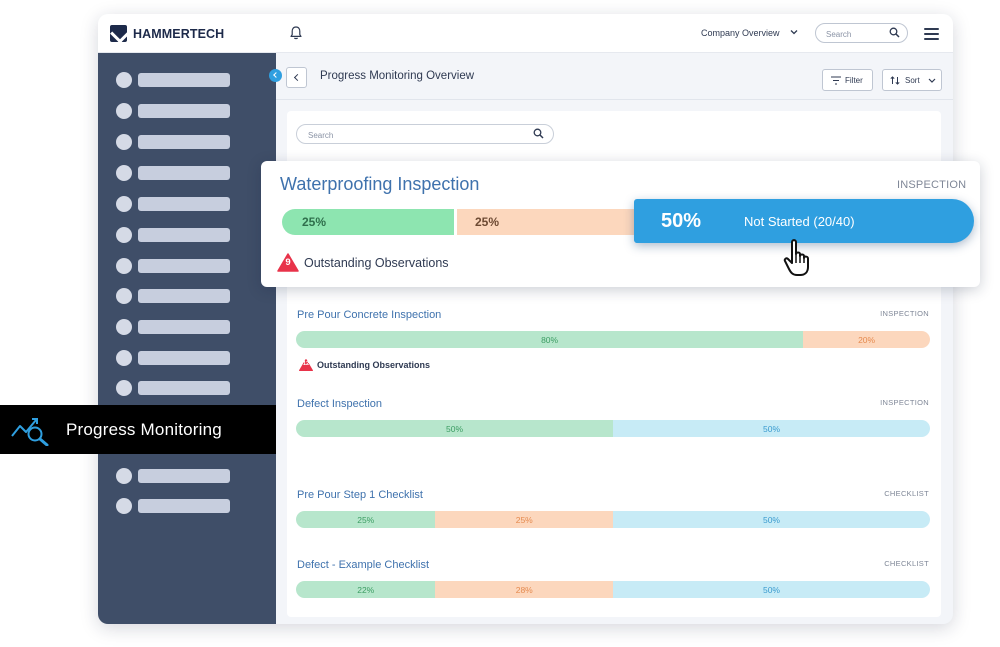 This screenshot has height=647, width=1000. I want to click on progress-monitoring-label: Progress Monitoring, so click(144, 429).